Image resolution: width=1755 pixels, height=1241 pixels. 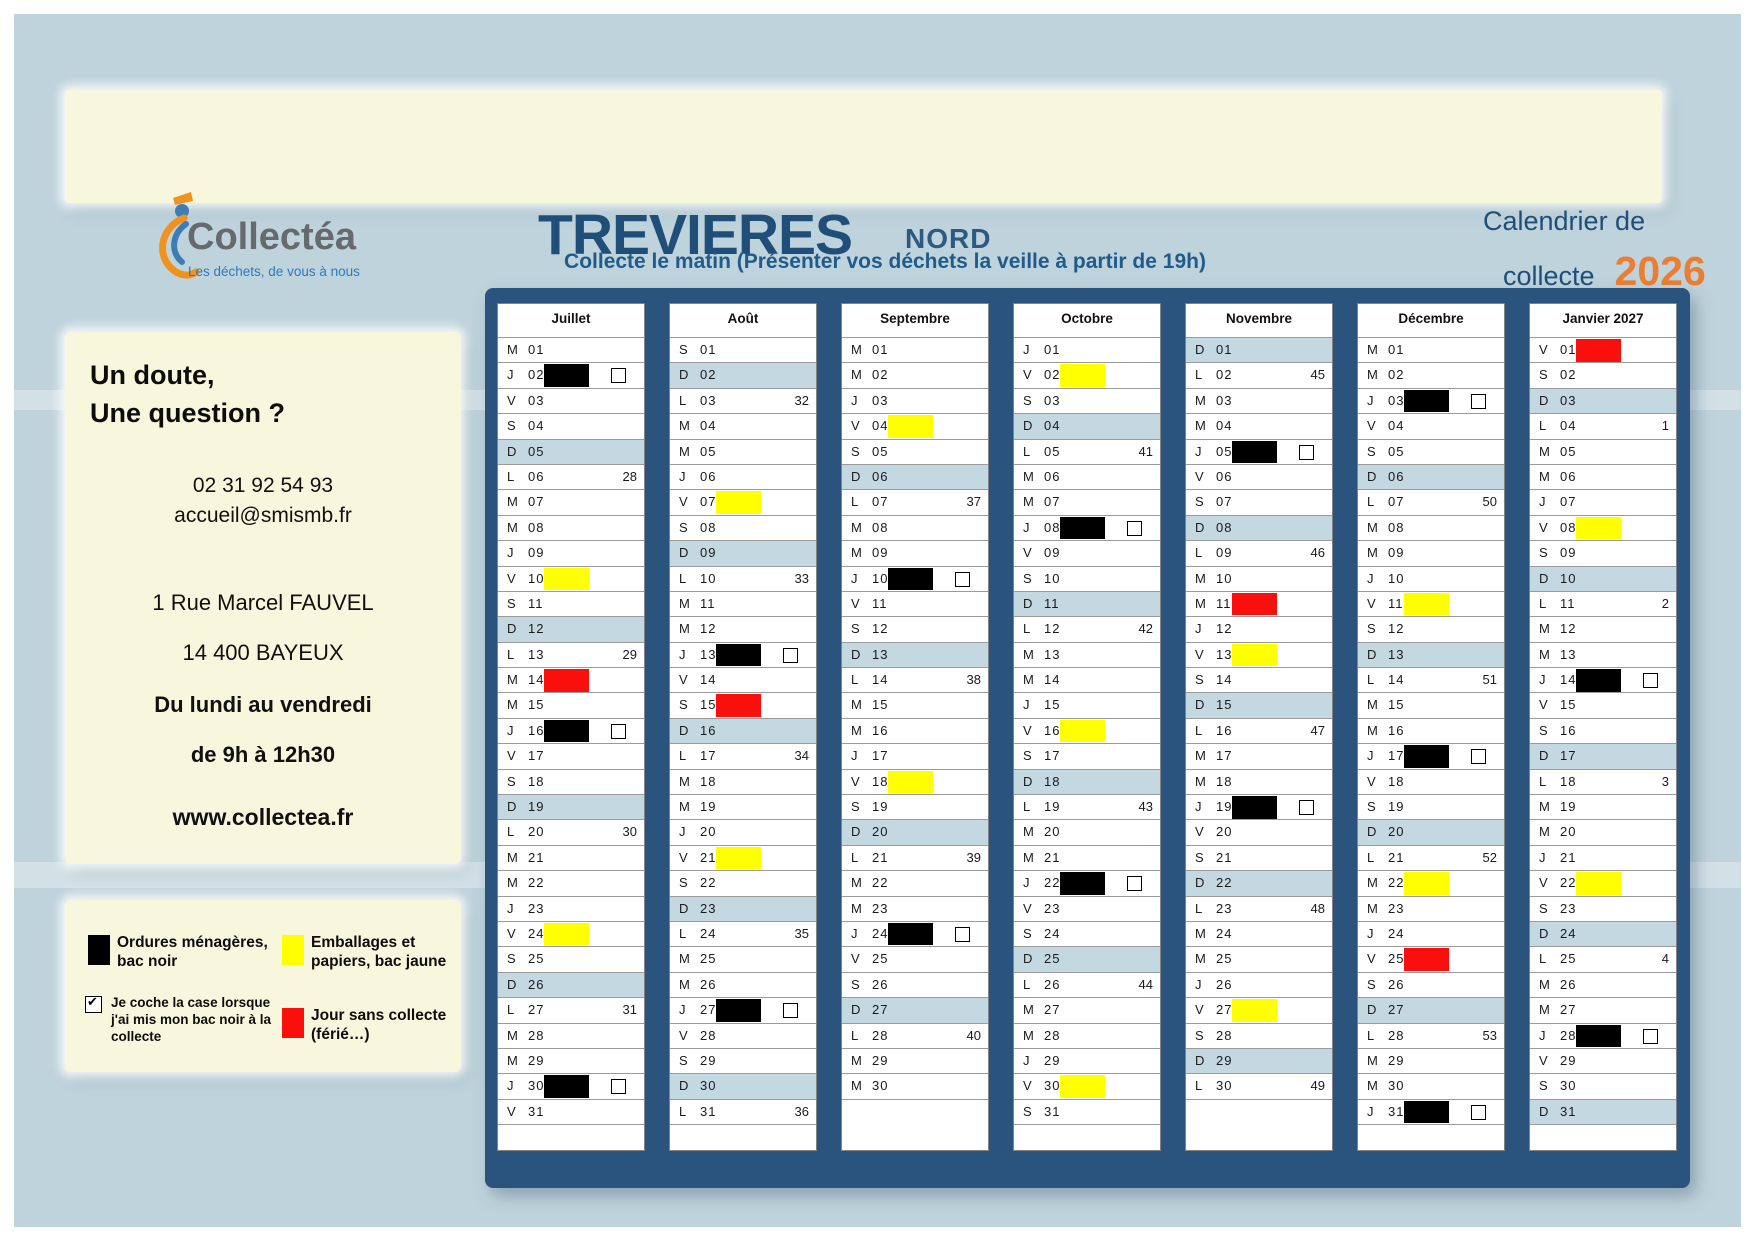 I want to click on day-number: 11, so click(x=1224, y=603).